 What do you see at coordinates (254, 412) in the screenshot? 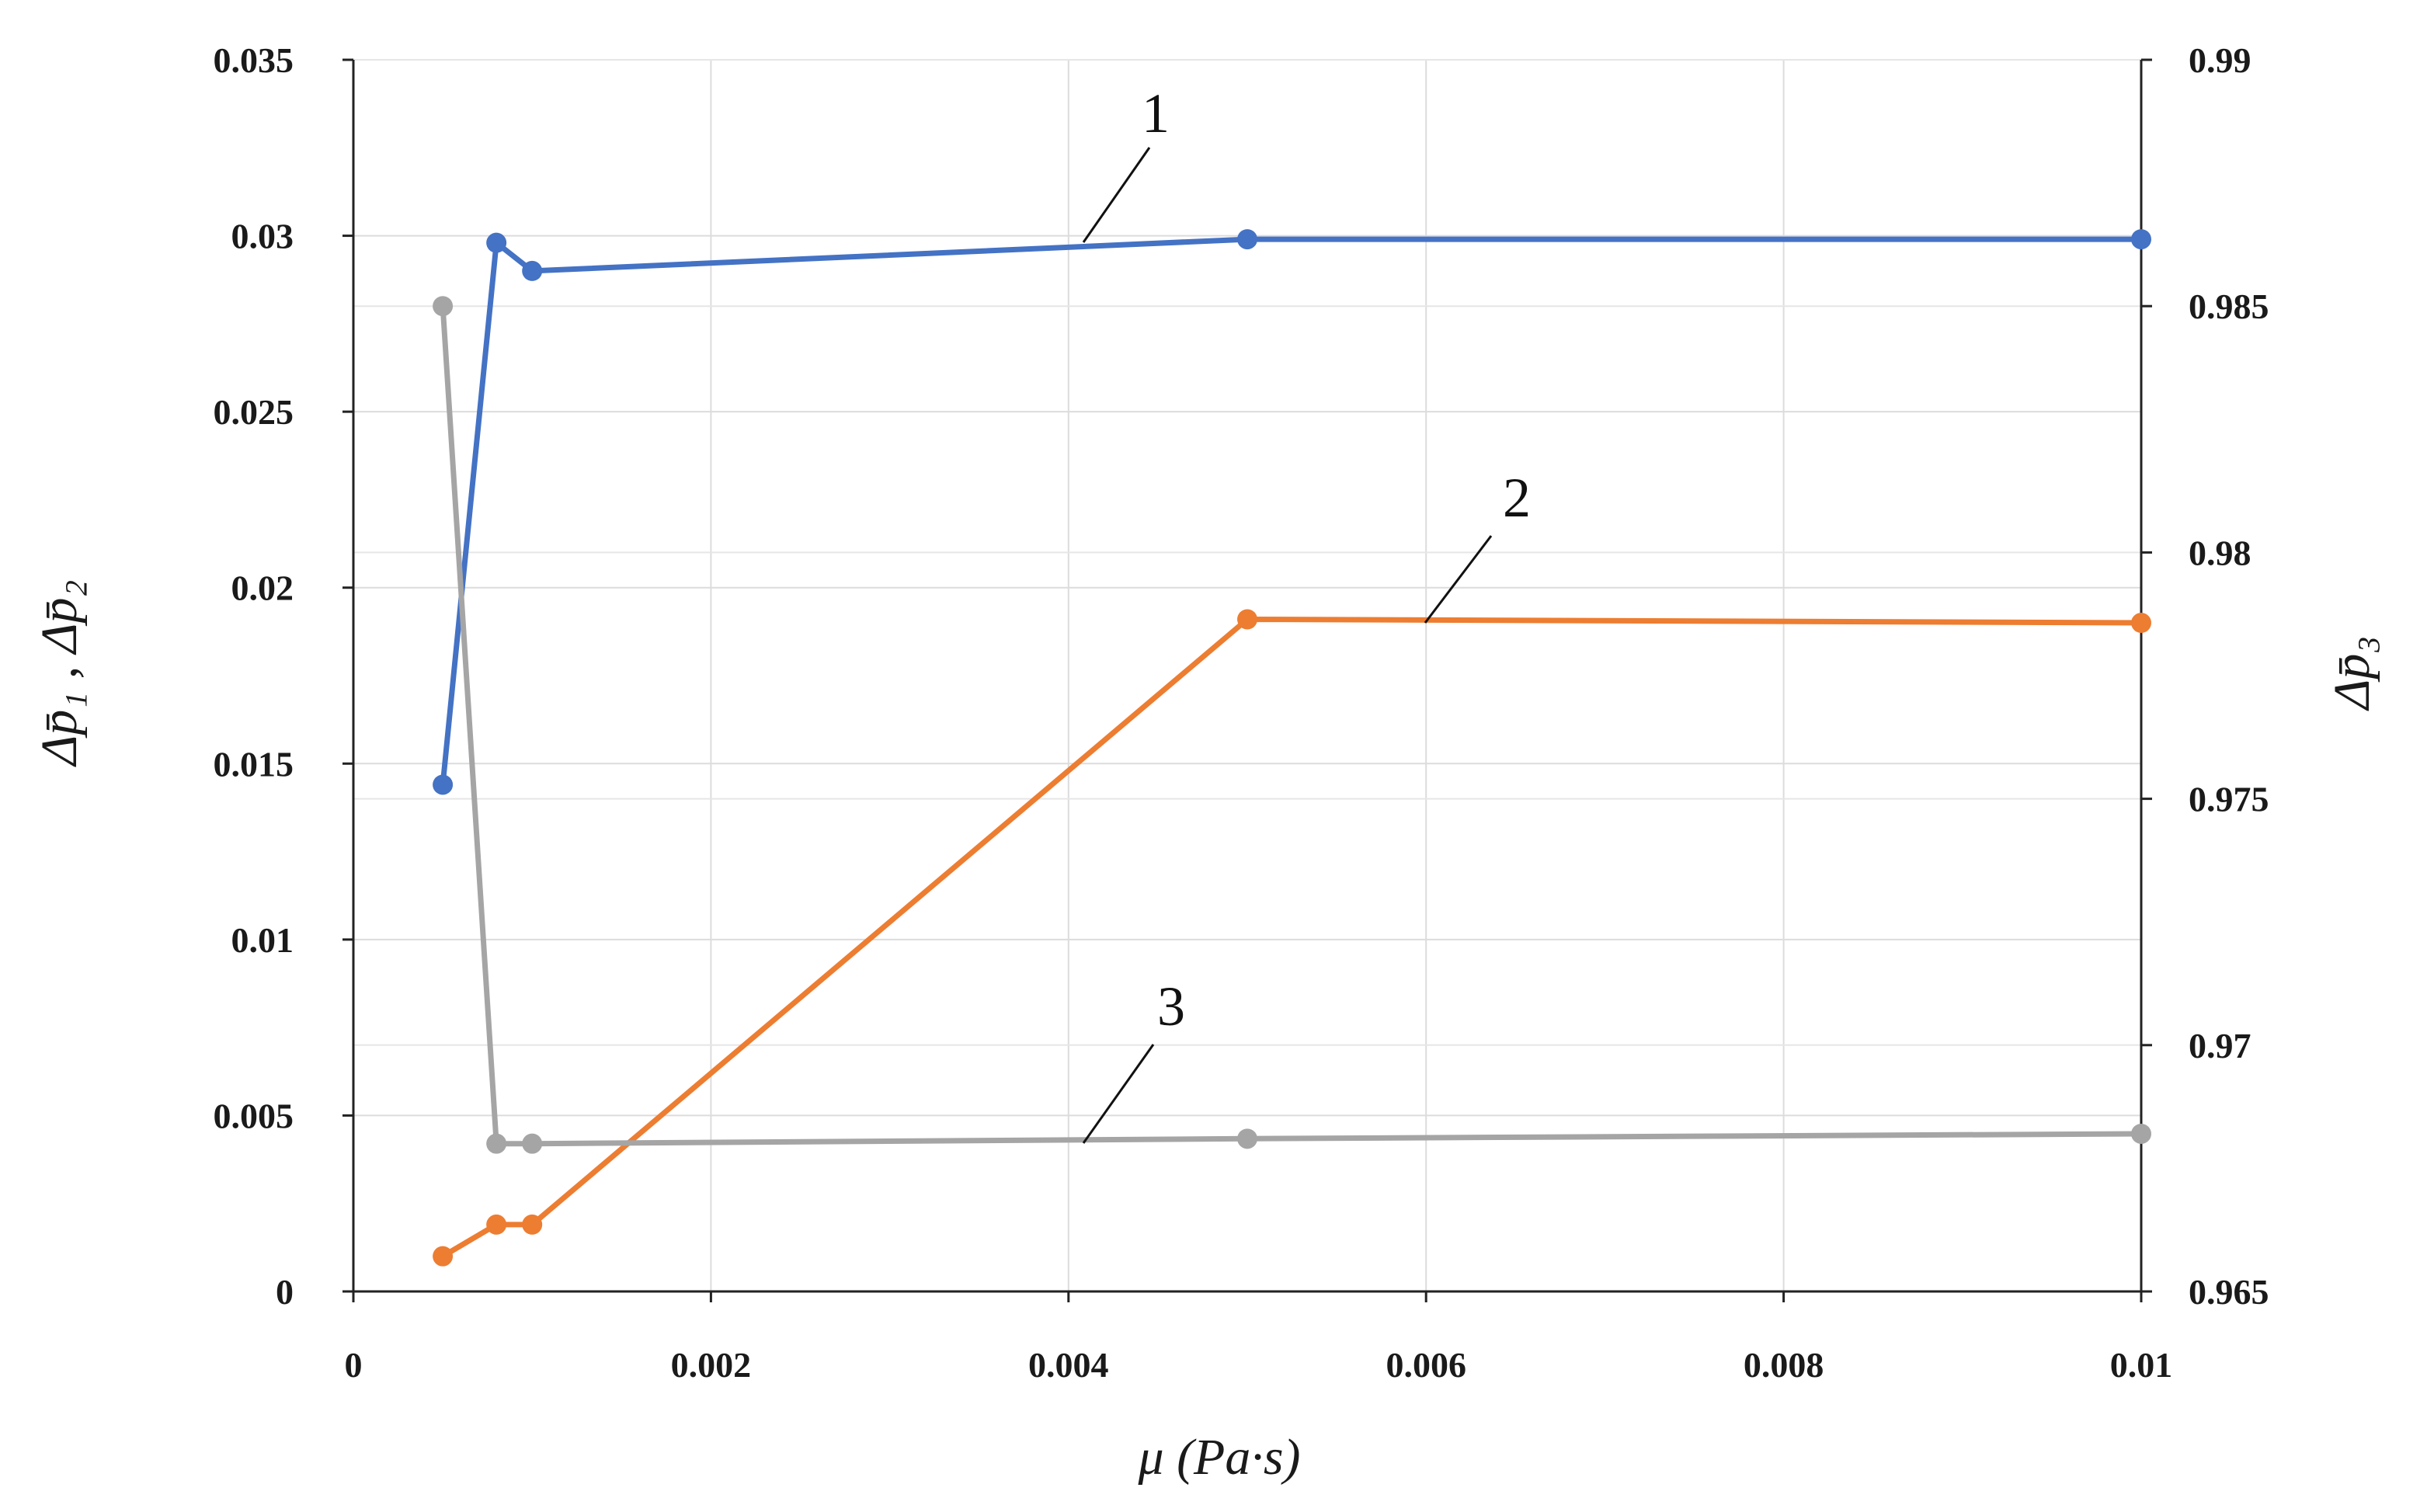
I see `yl-tick-label-5: 0.025` at bounding box center [254, 412].